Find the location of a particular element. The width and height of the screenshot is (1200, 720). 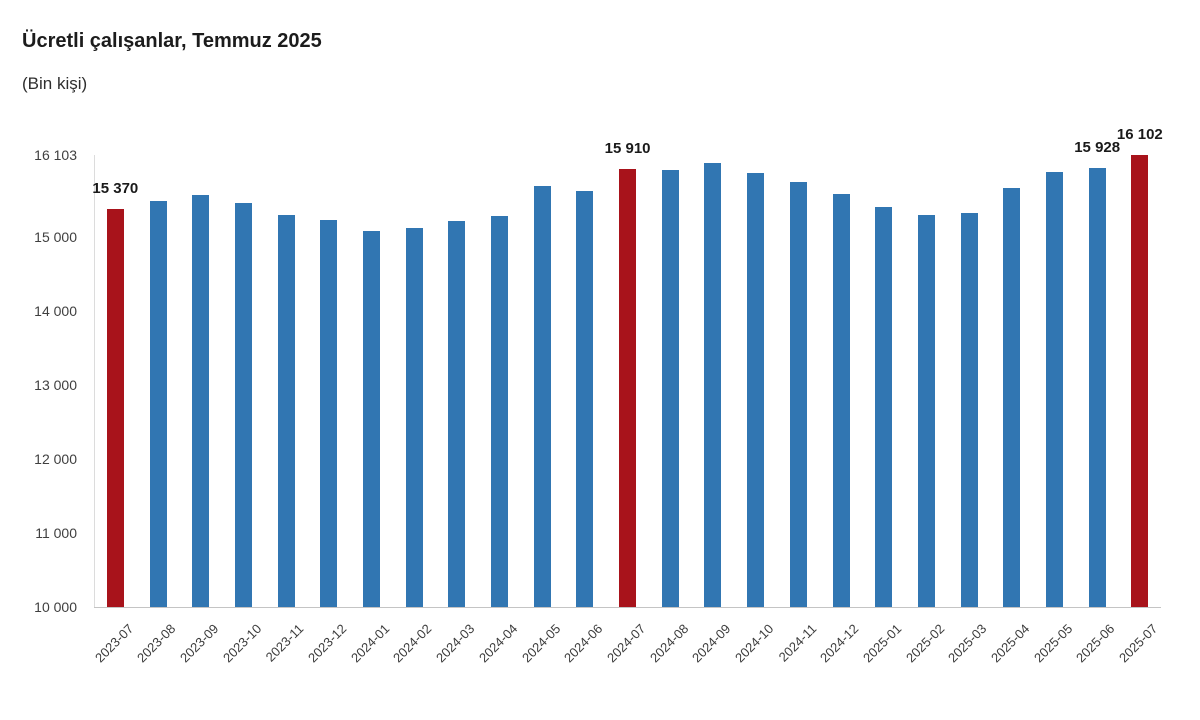

bar-slot-2025-02: 2025-02 is located at coordinates (925, 410).